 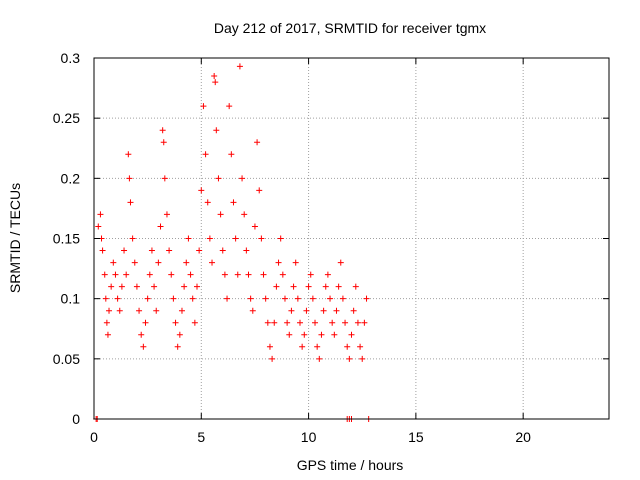 I want to click on x-tick-label: 20, so click(x=523, y=437).